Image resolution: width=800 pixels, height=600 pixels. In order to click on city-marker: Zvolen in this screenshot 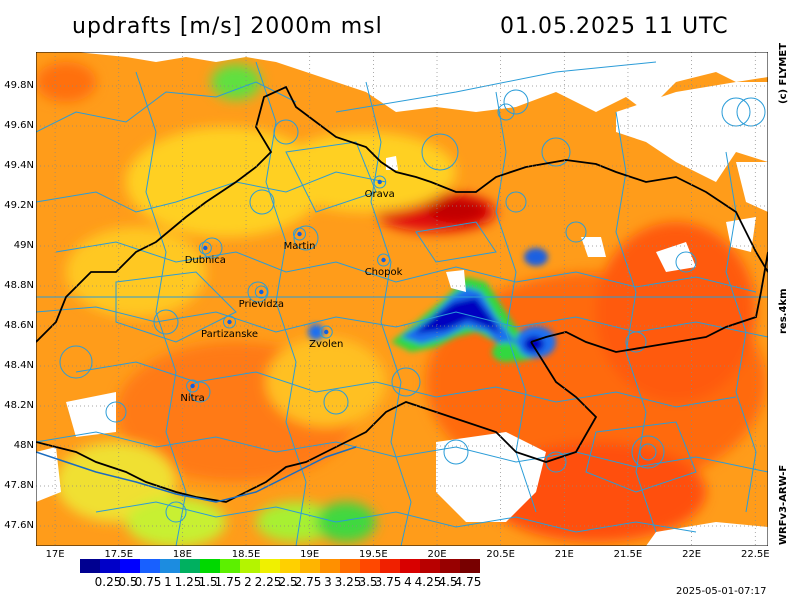, I will do `click(326, 337)`.